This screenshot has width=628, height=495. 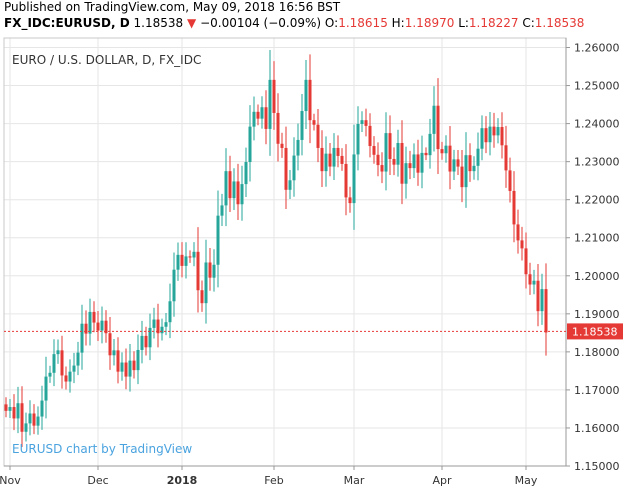 I want to click on last-value: 1.18538, so click(x=158, y=23).